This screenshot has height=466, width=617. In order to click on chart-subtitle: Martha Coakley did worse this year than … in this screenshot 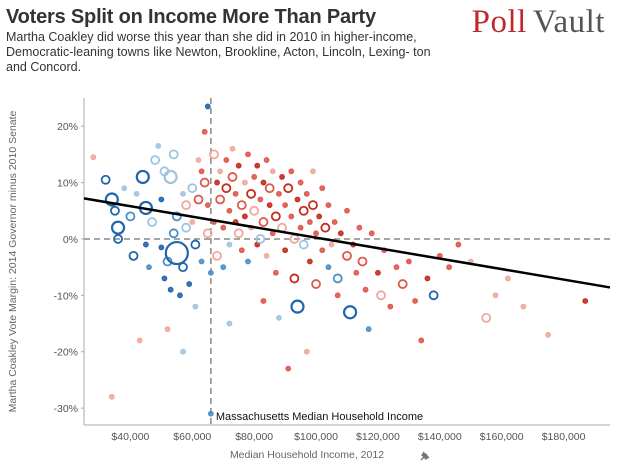, I will do `click(218, 52)`.